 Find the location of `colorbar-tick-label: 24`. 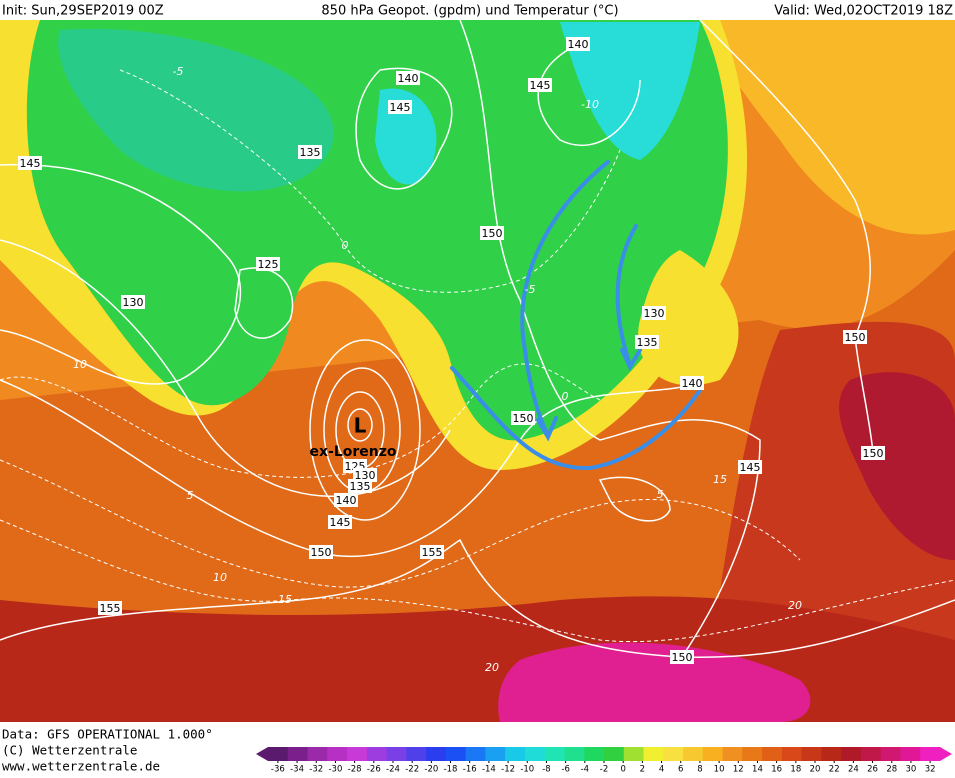

colorbar-tick-label: 24 is located at coordinates (853, 770).